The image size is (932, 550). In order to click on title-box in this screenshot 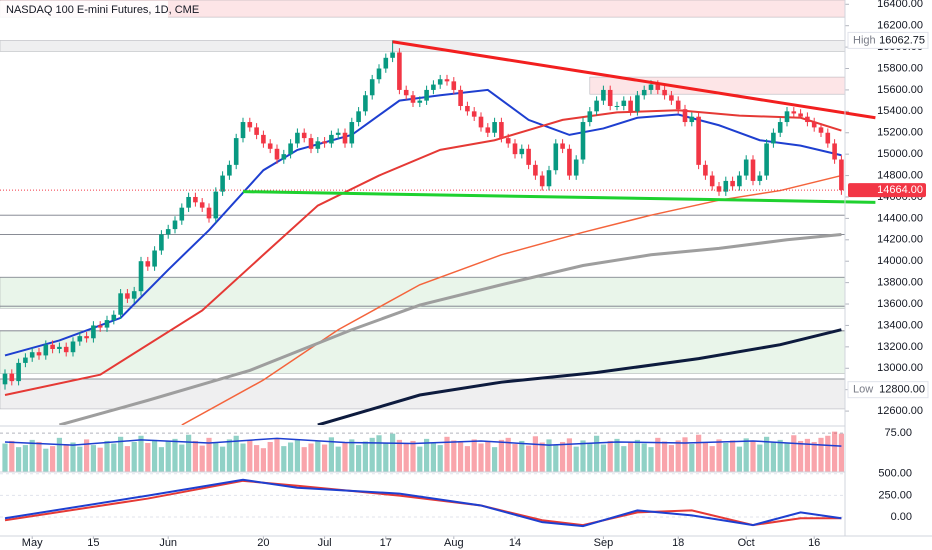, I will do `click(84, 9)`.